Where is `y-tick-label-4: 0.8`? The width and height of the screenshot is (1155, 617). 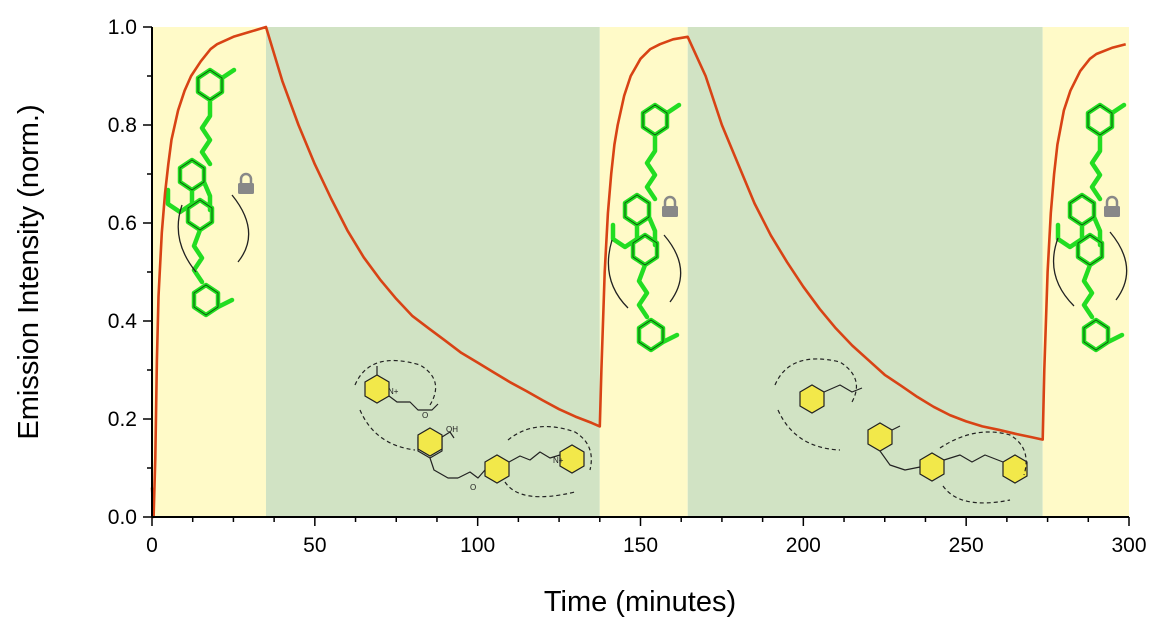 y-tick-label-4: 0.8 is located at coordinates (122, 125).